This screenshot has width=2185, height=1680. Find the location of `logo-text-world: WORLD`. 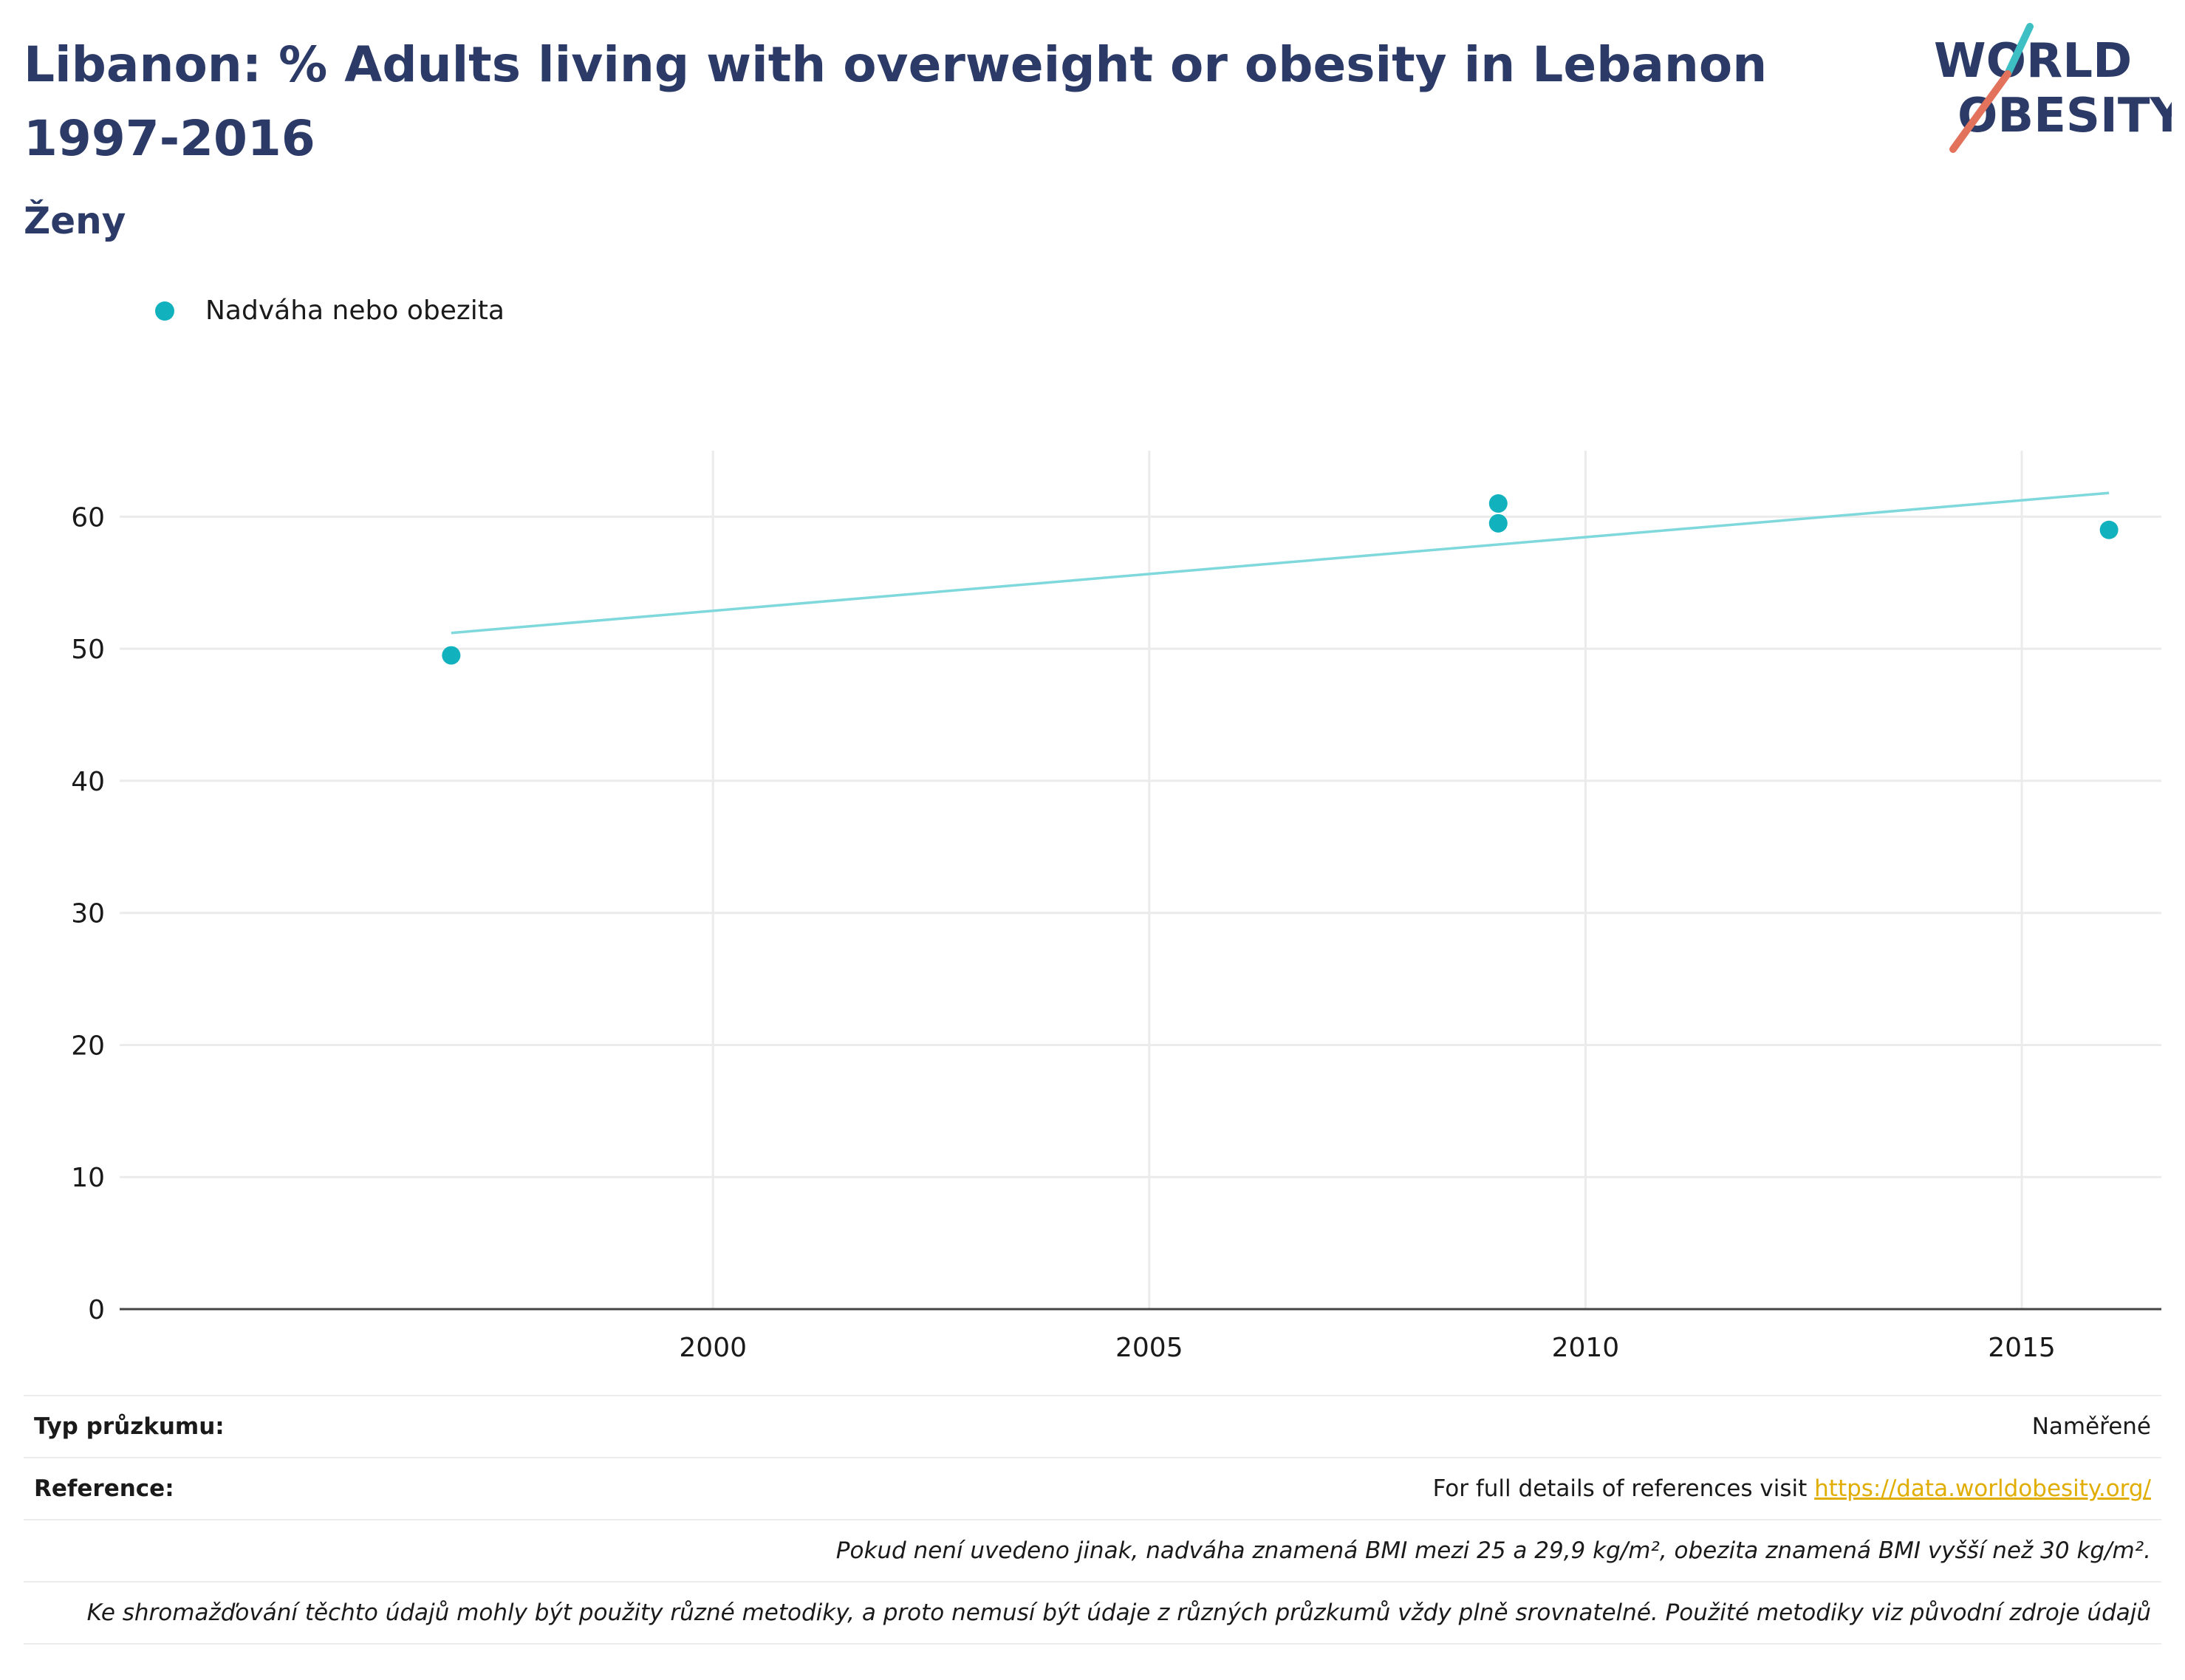

logo-text-world: WORLD is located at coordinates (2033, 61).